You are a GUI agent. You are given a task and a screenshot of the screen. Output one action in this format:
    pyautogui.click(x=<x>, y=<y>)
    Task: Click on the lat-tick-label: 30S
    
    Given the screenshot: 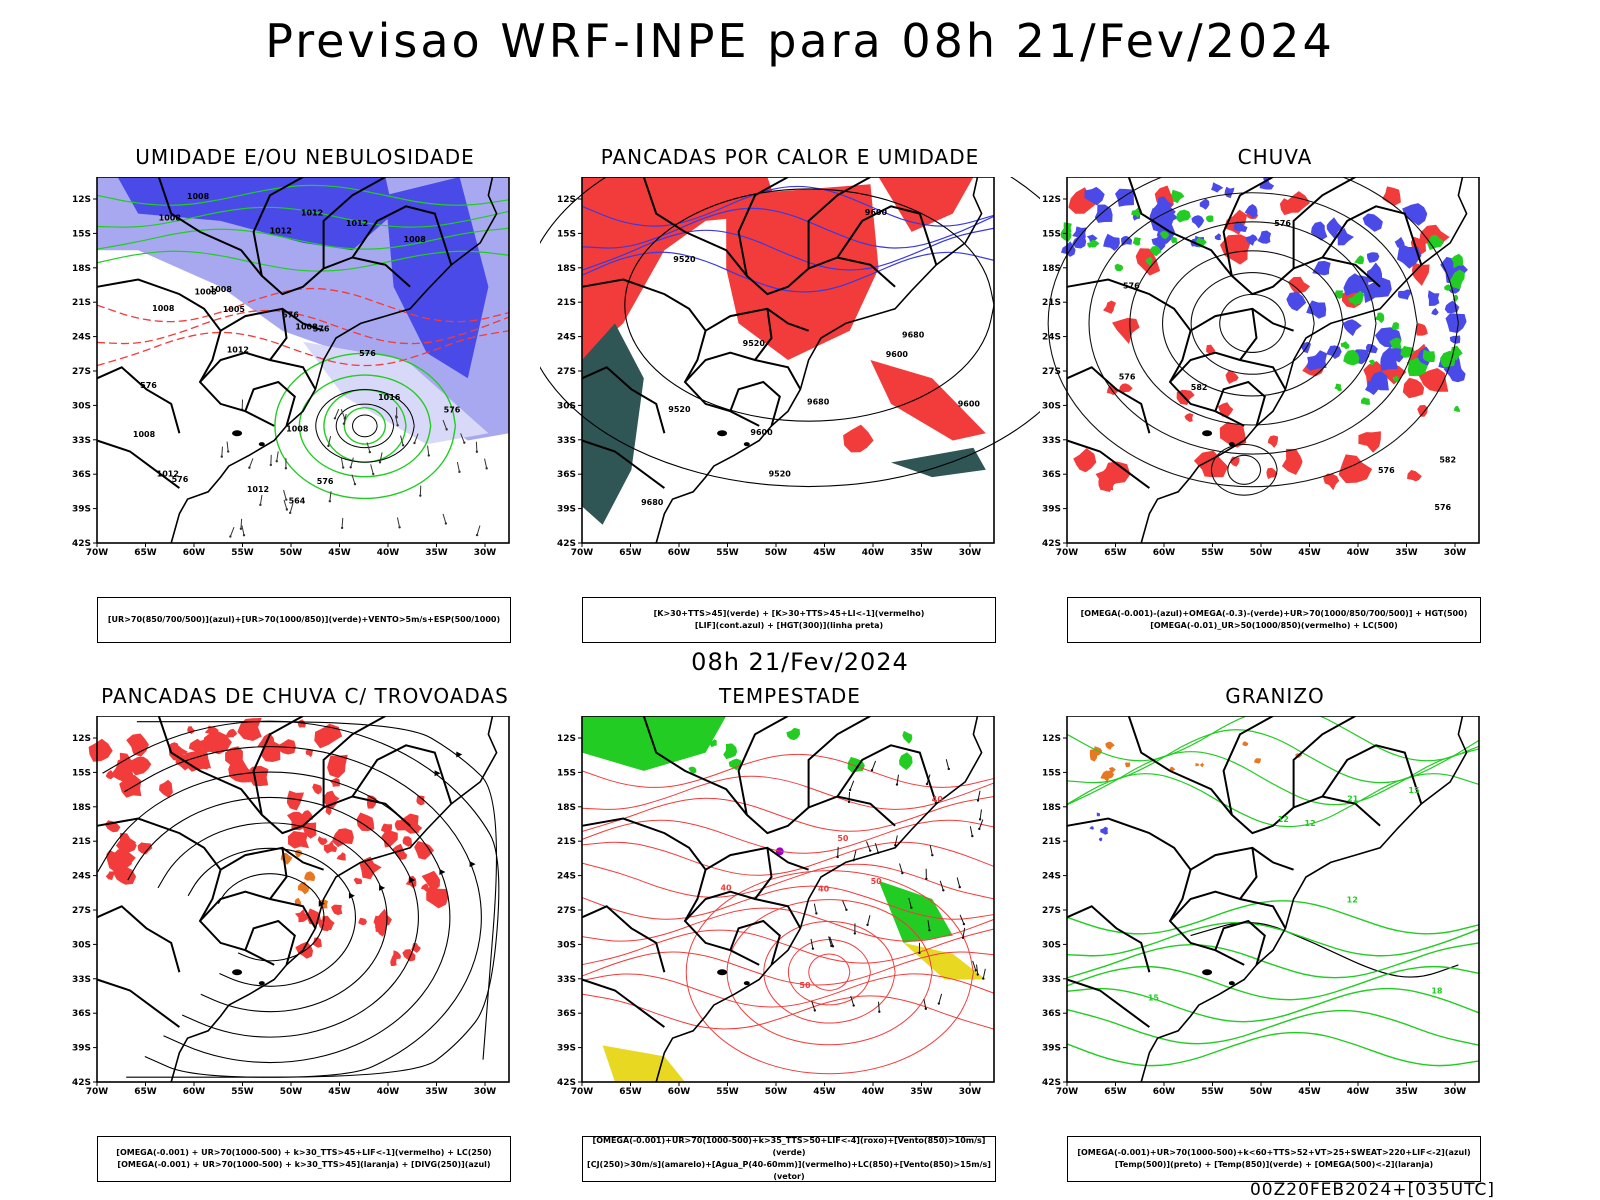 What is the action you would take?
    pyautogui.click(x=1051, y=406)
    